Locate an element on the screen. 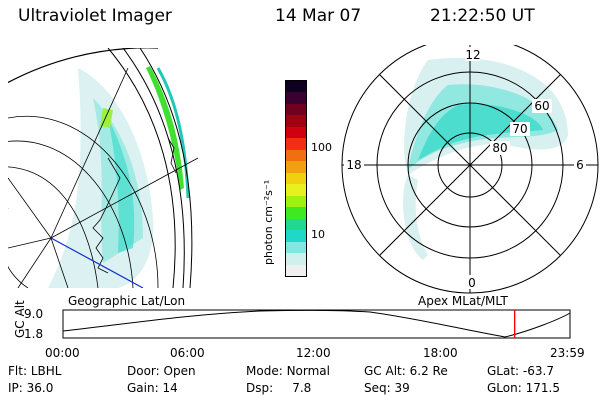 Image resolution: width=600 pixels, height=400 pixels. mlt-label-18: 18 is located at coordinates (353, 165).